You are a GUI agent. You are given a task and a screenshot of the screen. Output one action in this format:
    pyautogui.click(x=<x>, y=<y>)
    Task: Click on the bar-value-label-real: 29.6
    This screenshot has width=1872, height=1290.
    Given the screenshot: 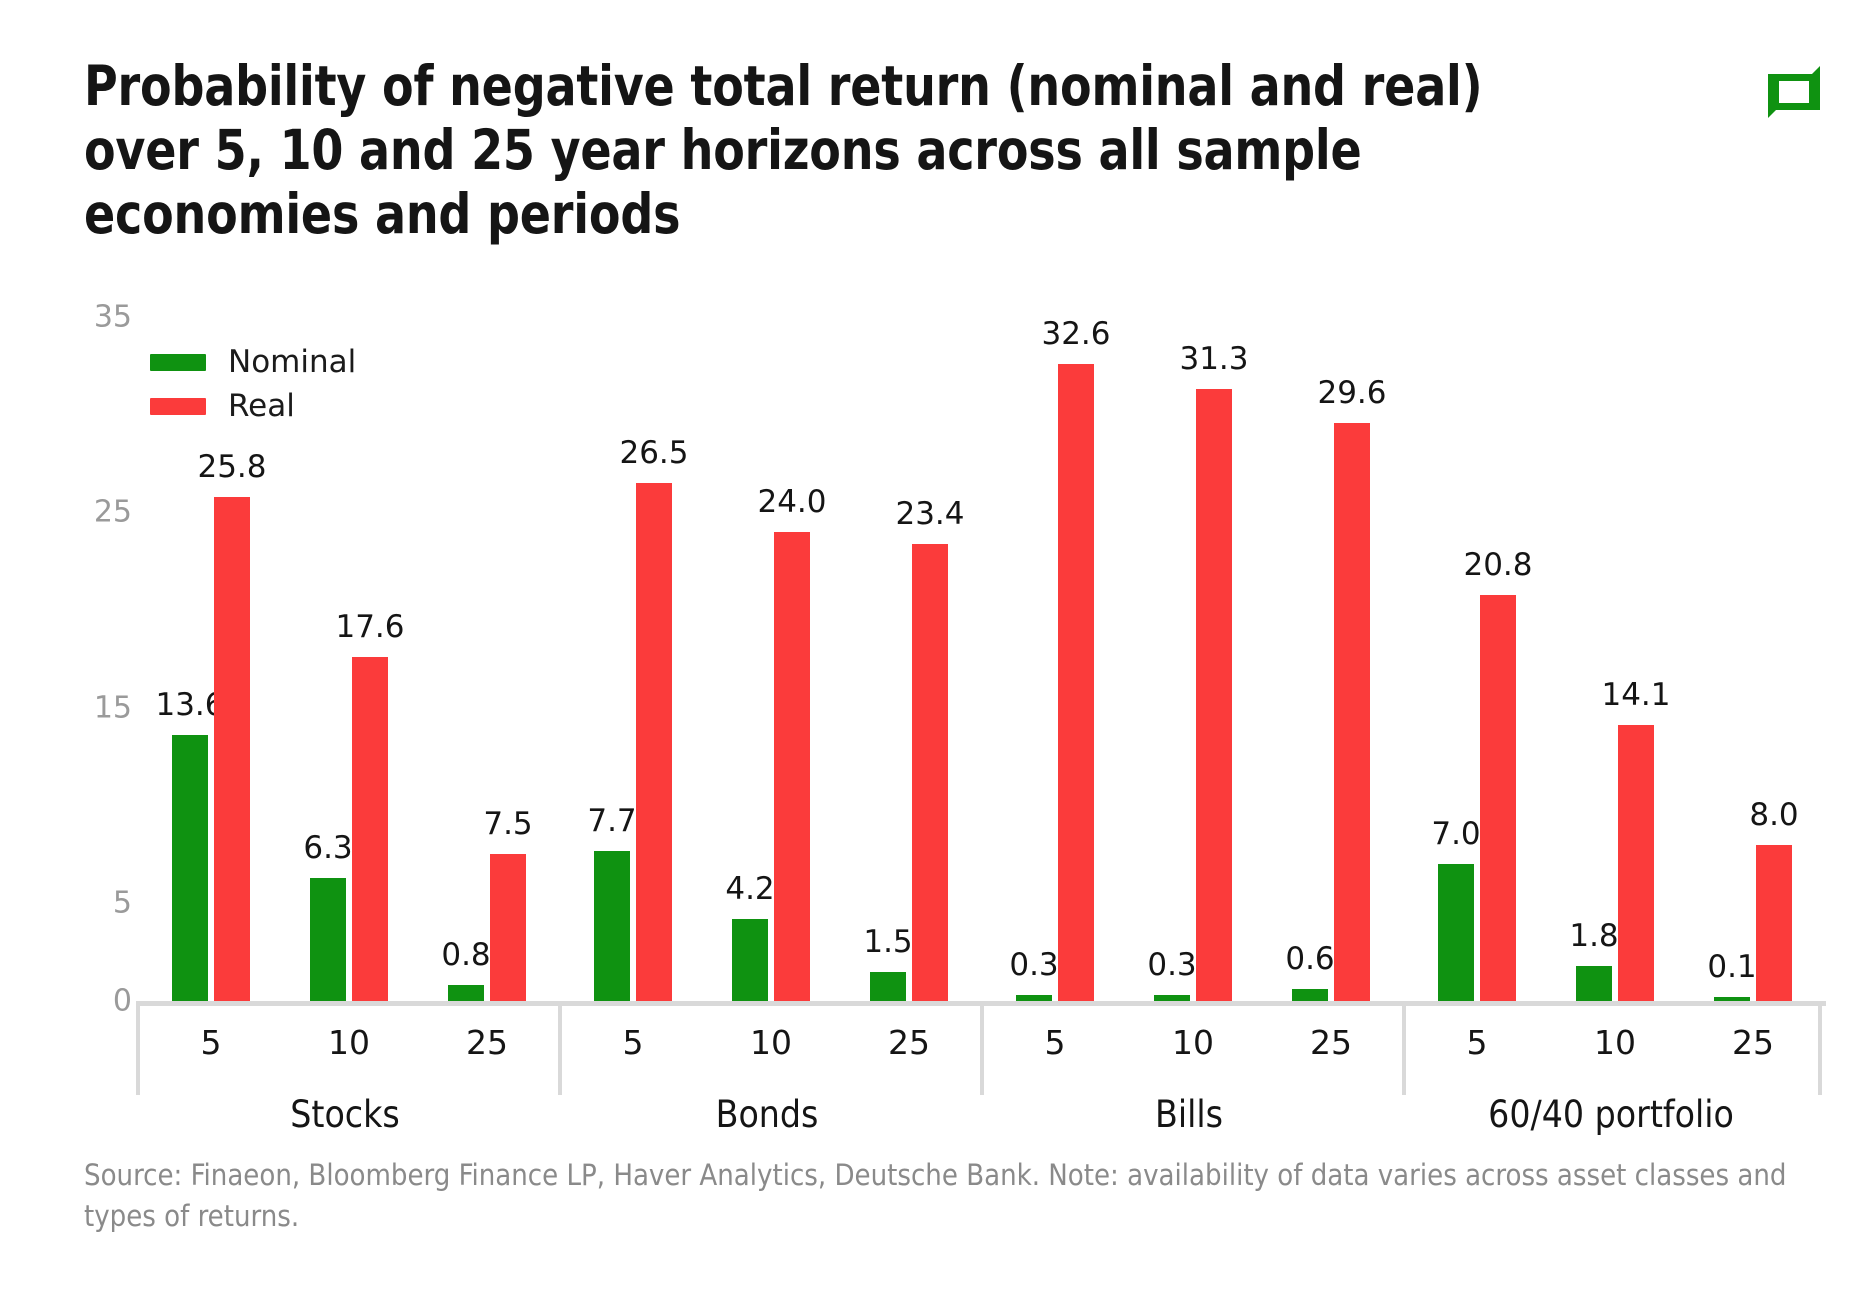 What is the action you would take?
    pyautogui.click(x=1352, y=392)
    